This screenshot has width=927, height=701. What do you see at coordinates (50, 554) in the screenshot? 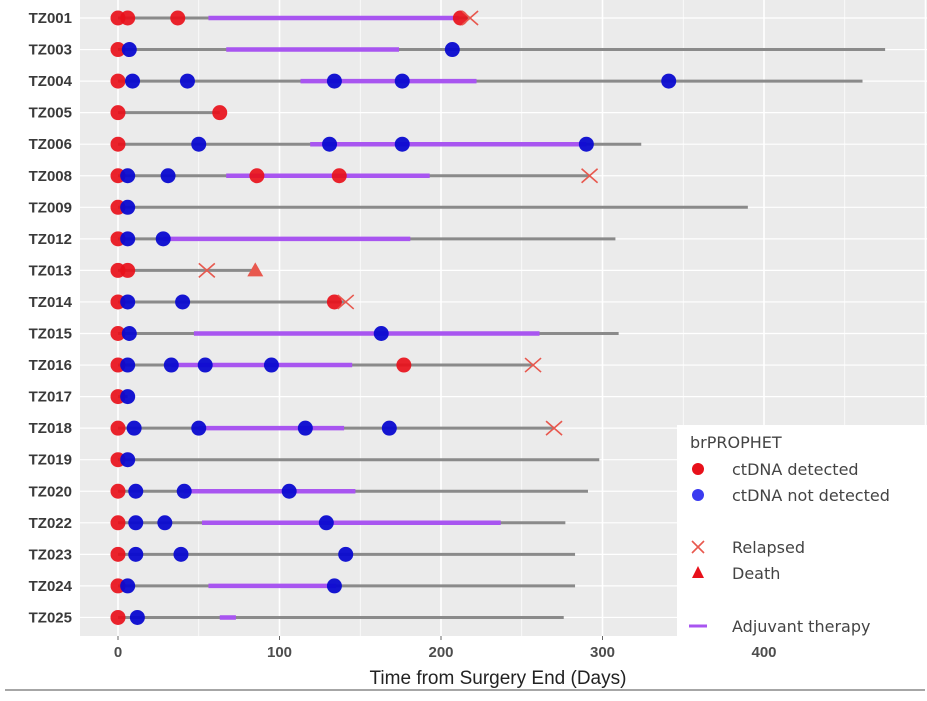
I see `y-label-TZ023: TZ023` at bounding box center [50, 554].